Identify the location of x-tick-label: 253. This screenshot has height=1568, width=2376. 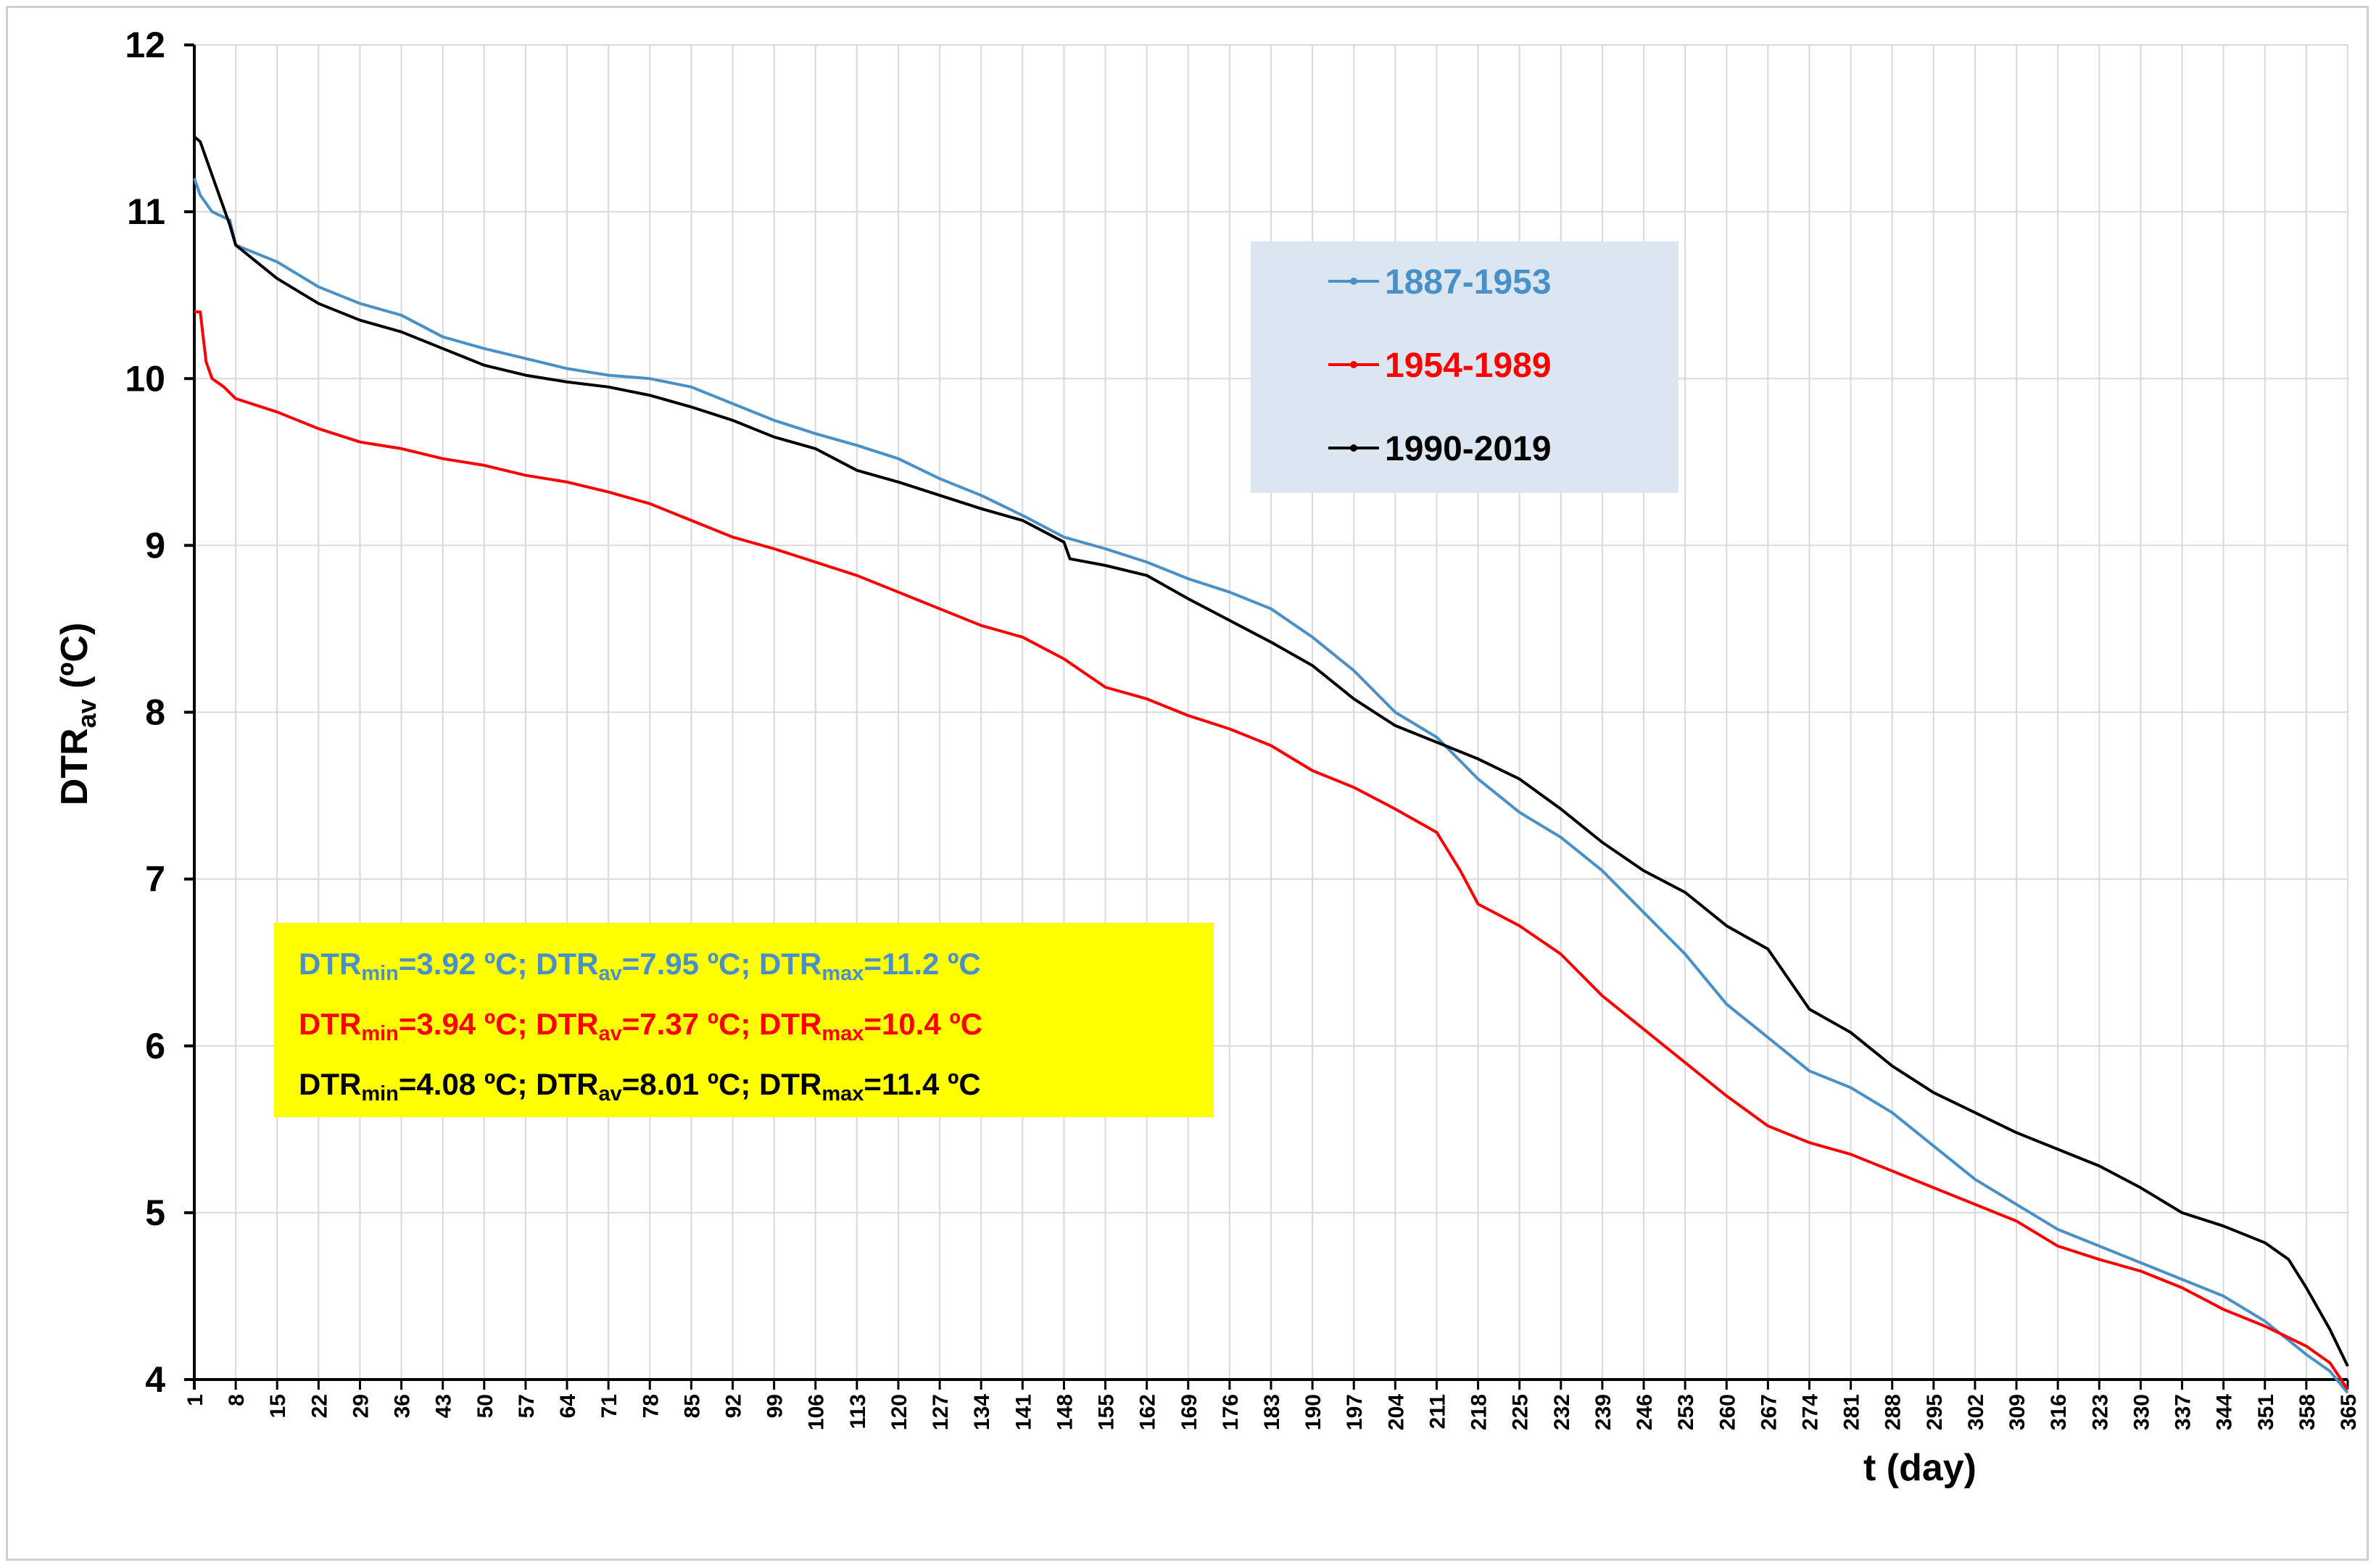
(1686, 1412).